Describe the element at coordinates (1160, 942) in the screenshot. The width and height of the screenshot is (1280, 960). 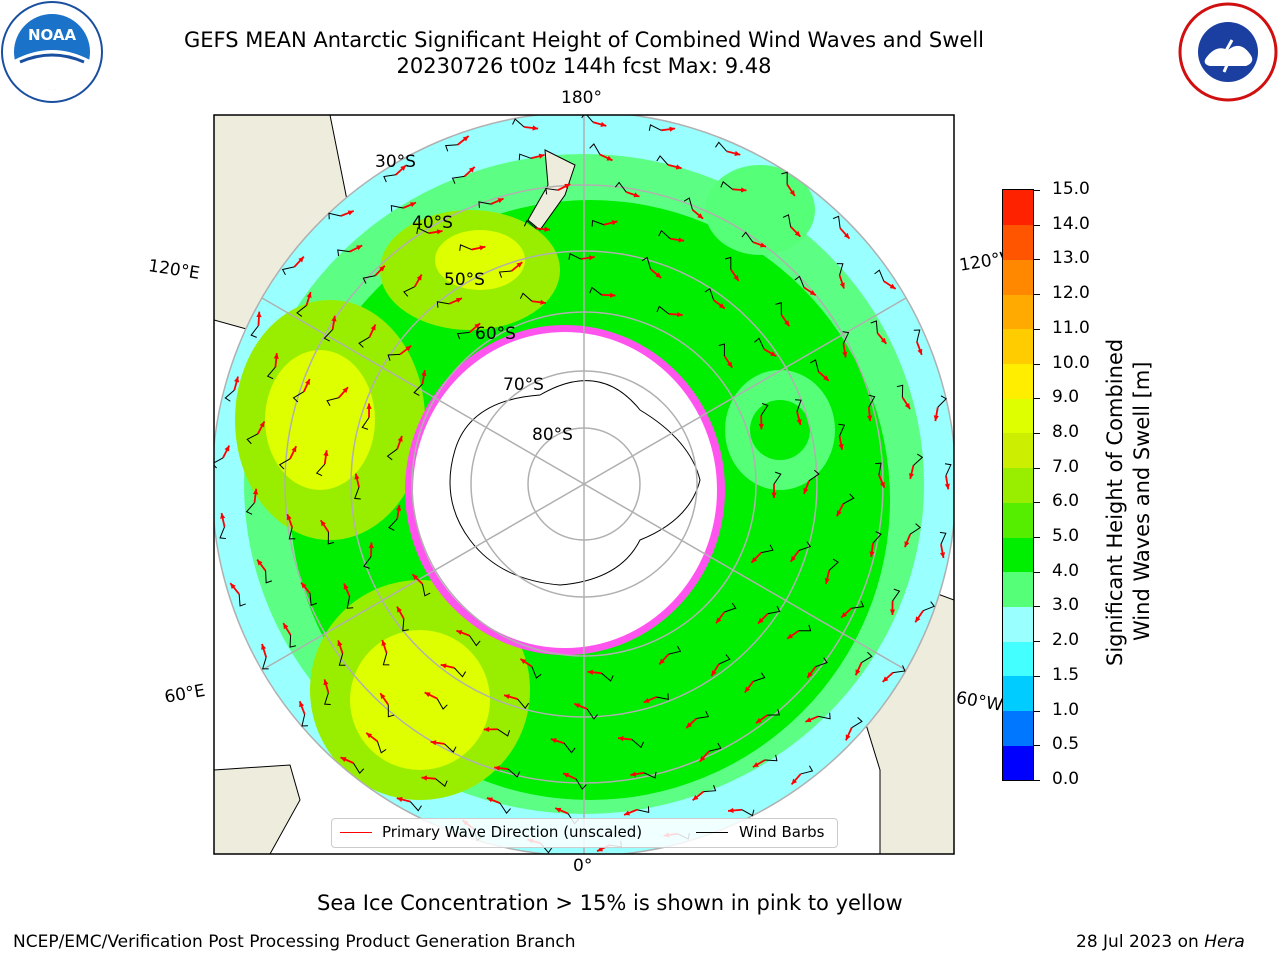
I see `footer-date: 28 Jul 2023 on Hera` at that location.